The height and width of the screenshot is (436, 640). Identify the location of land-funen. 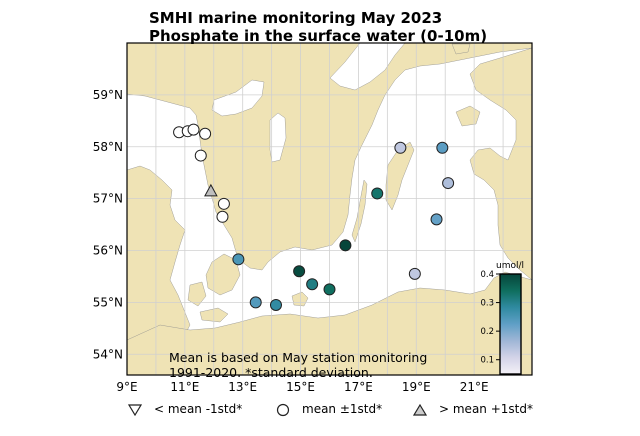
(197, 294).